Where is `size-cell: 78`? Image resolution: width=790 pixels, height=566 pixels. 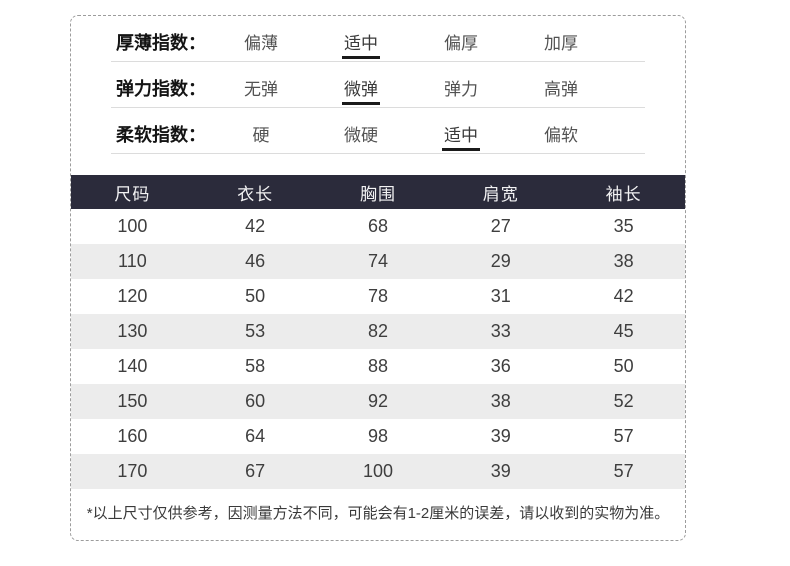
size-cell: 78 is located at coordinates (377, 296).